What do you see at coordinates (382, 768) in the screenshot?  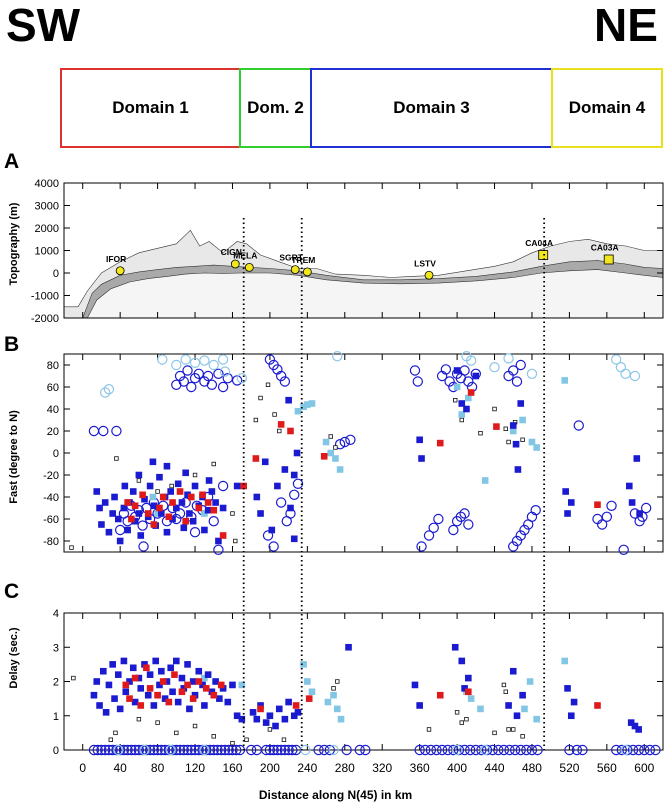 I see `x-tick-label: 320` at bounding box center [382, 768].